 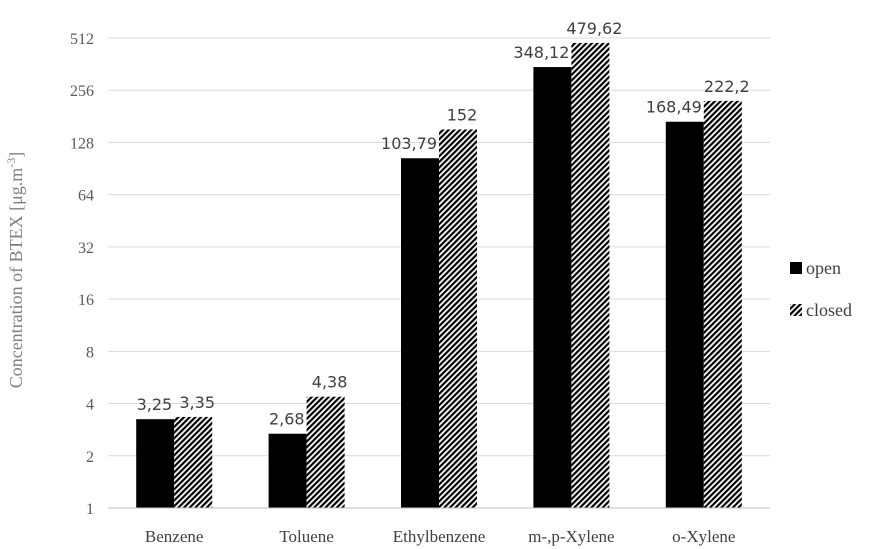 What do you see at coordinates (16, 278) in the screenshot?
I see `y-axis-label-main: Concentration of BTEX [μg.m` at bounding box center [16, 278].